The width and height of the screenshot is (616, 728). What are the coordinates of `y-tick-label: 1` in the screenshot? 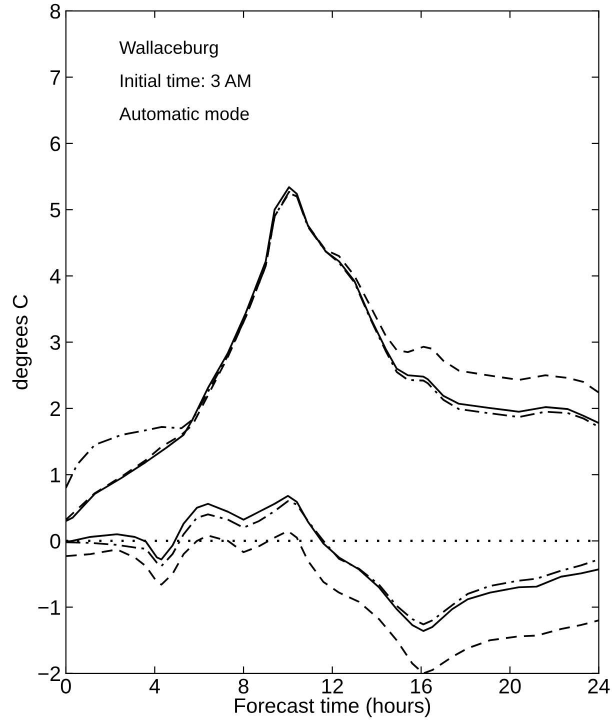 It's located at (55, 475).